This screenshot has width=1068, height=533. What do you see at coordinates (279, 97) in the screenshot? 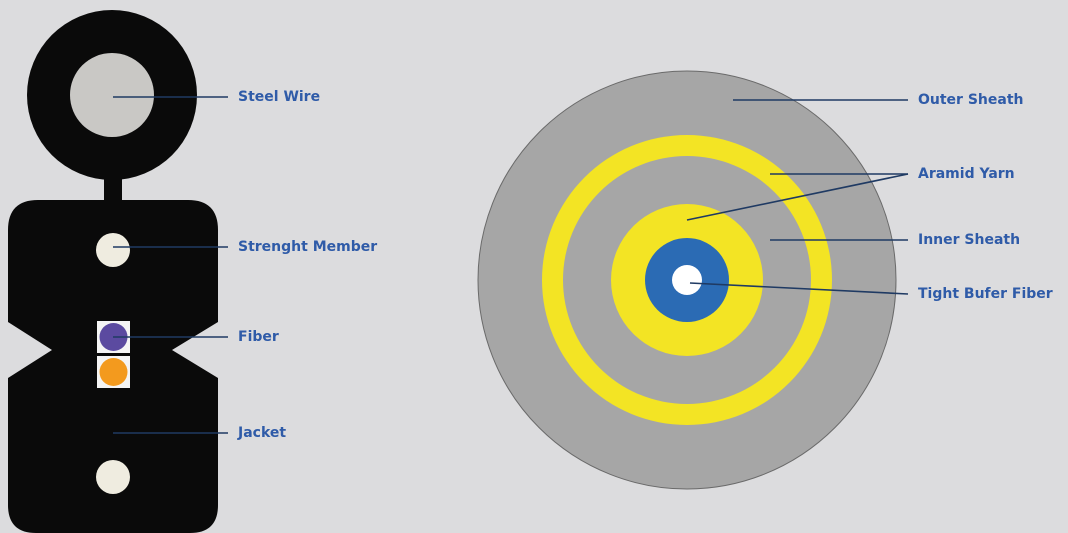
I see `label: Steel Wire` at bounding box center [279, 97].